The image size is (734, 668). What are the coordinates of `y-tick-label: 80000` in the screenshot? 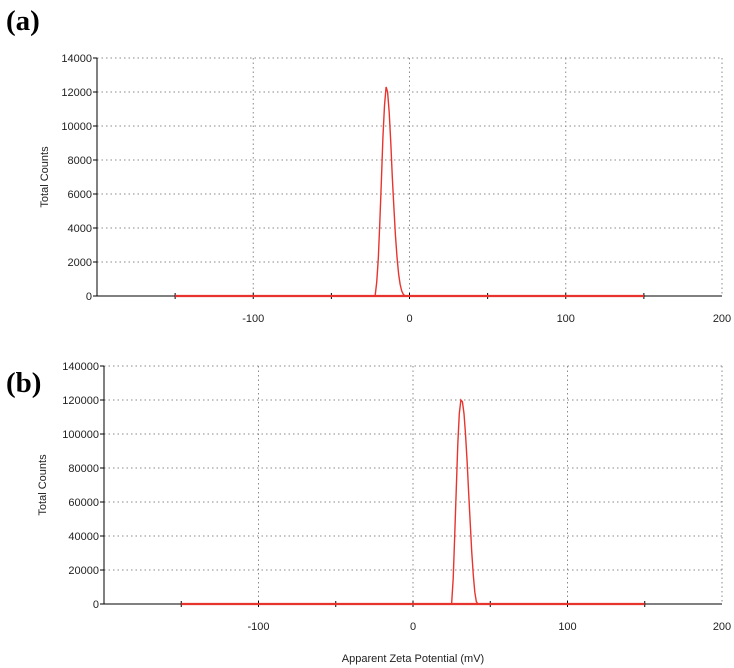 It's located at (83, 469).